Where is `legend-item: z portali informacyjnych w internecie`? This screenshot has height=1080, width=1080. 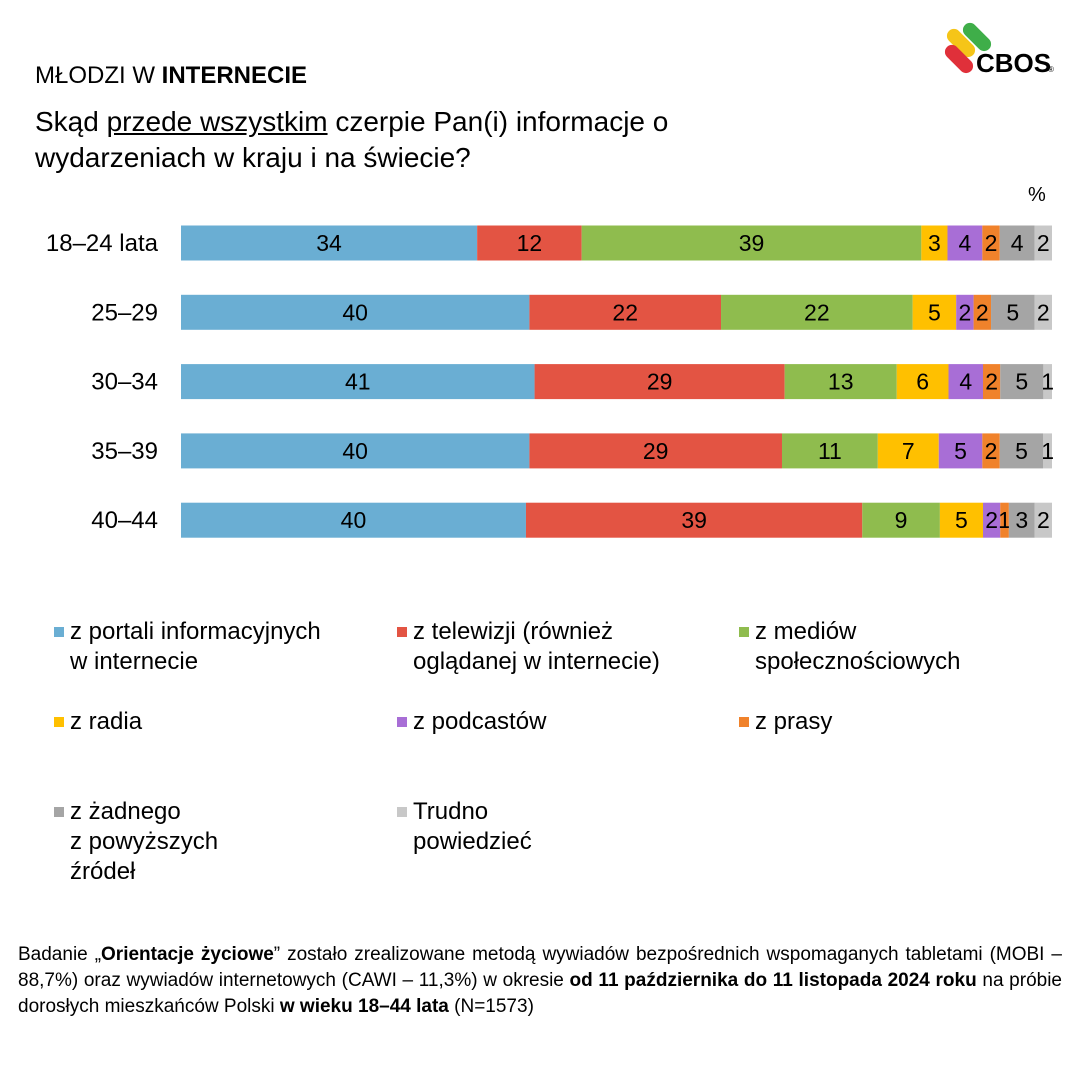 legend-item: z portali informacyjnych w internecie is located at coordinates (187, 647).